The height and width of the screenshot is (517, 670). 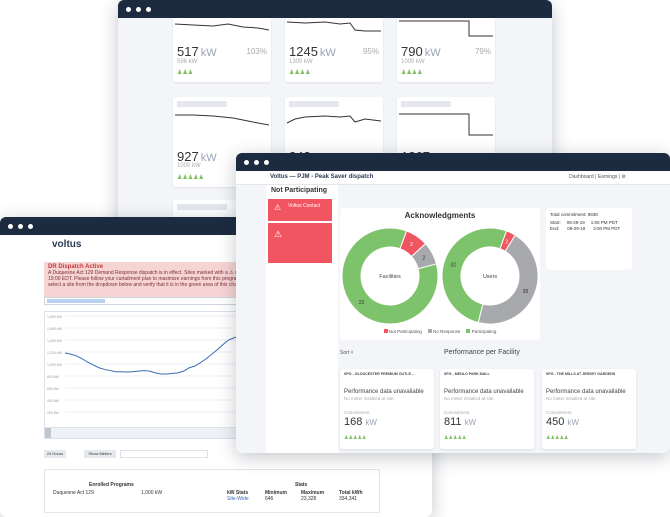 What do you see at coordinates (300, 243) in the screenshot?
I see `alert-card: ⚠` at bounding box center [300, 243].